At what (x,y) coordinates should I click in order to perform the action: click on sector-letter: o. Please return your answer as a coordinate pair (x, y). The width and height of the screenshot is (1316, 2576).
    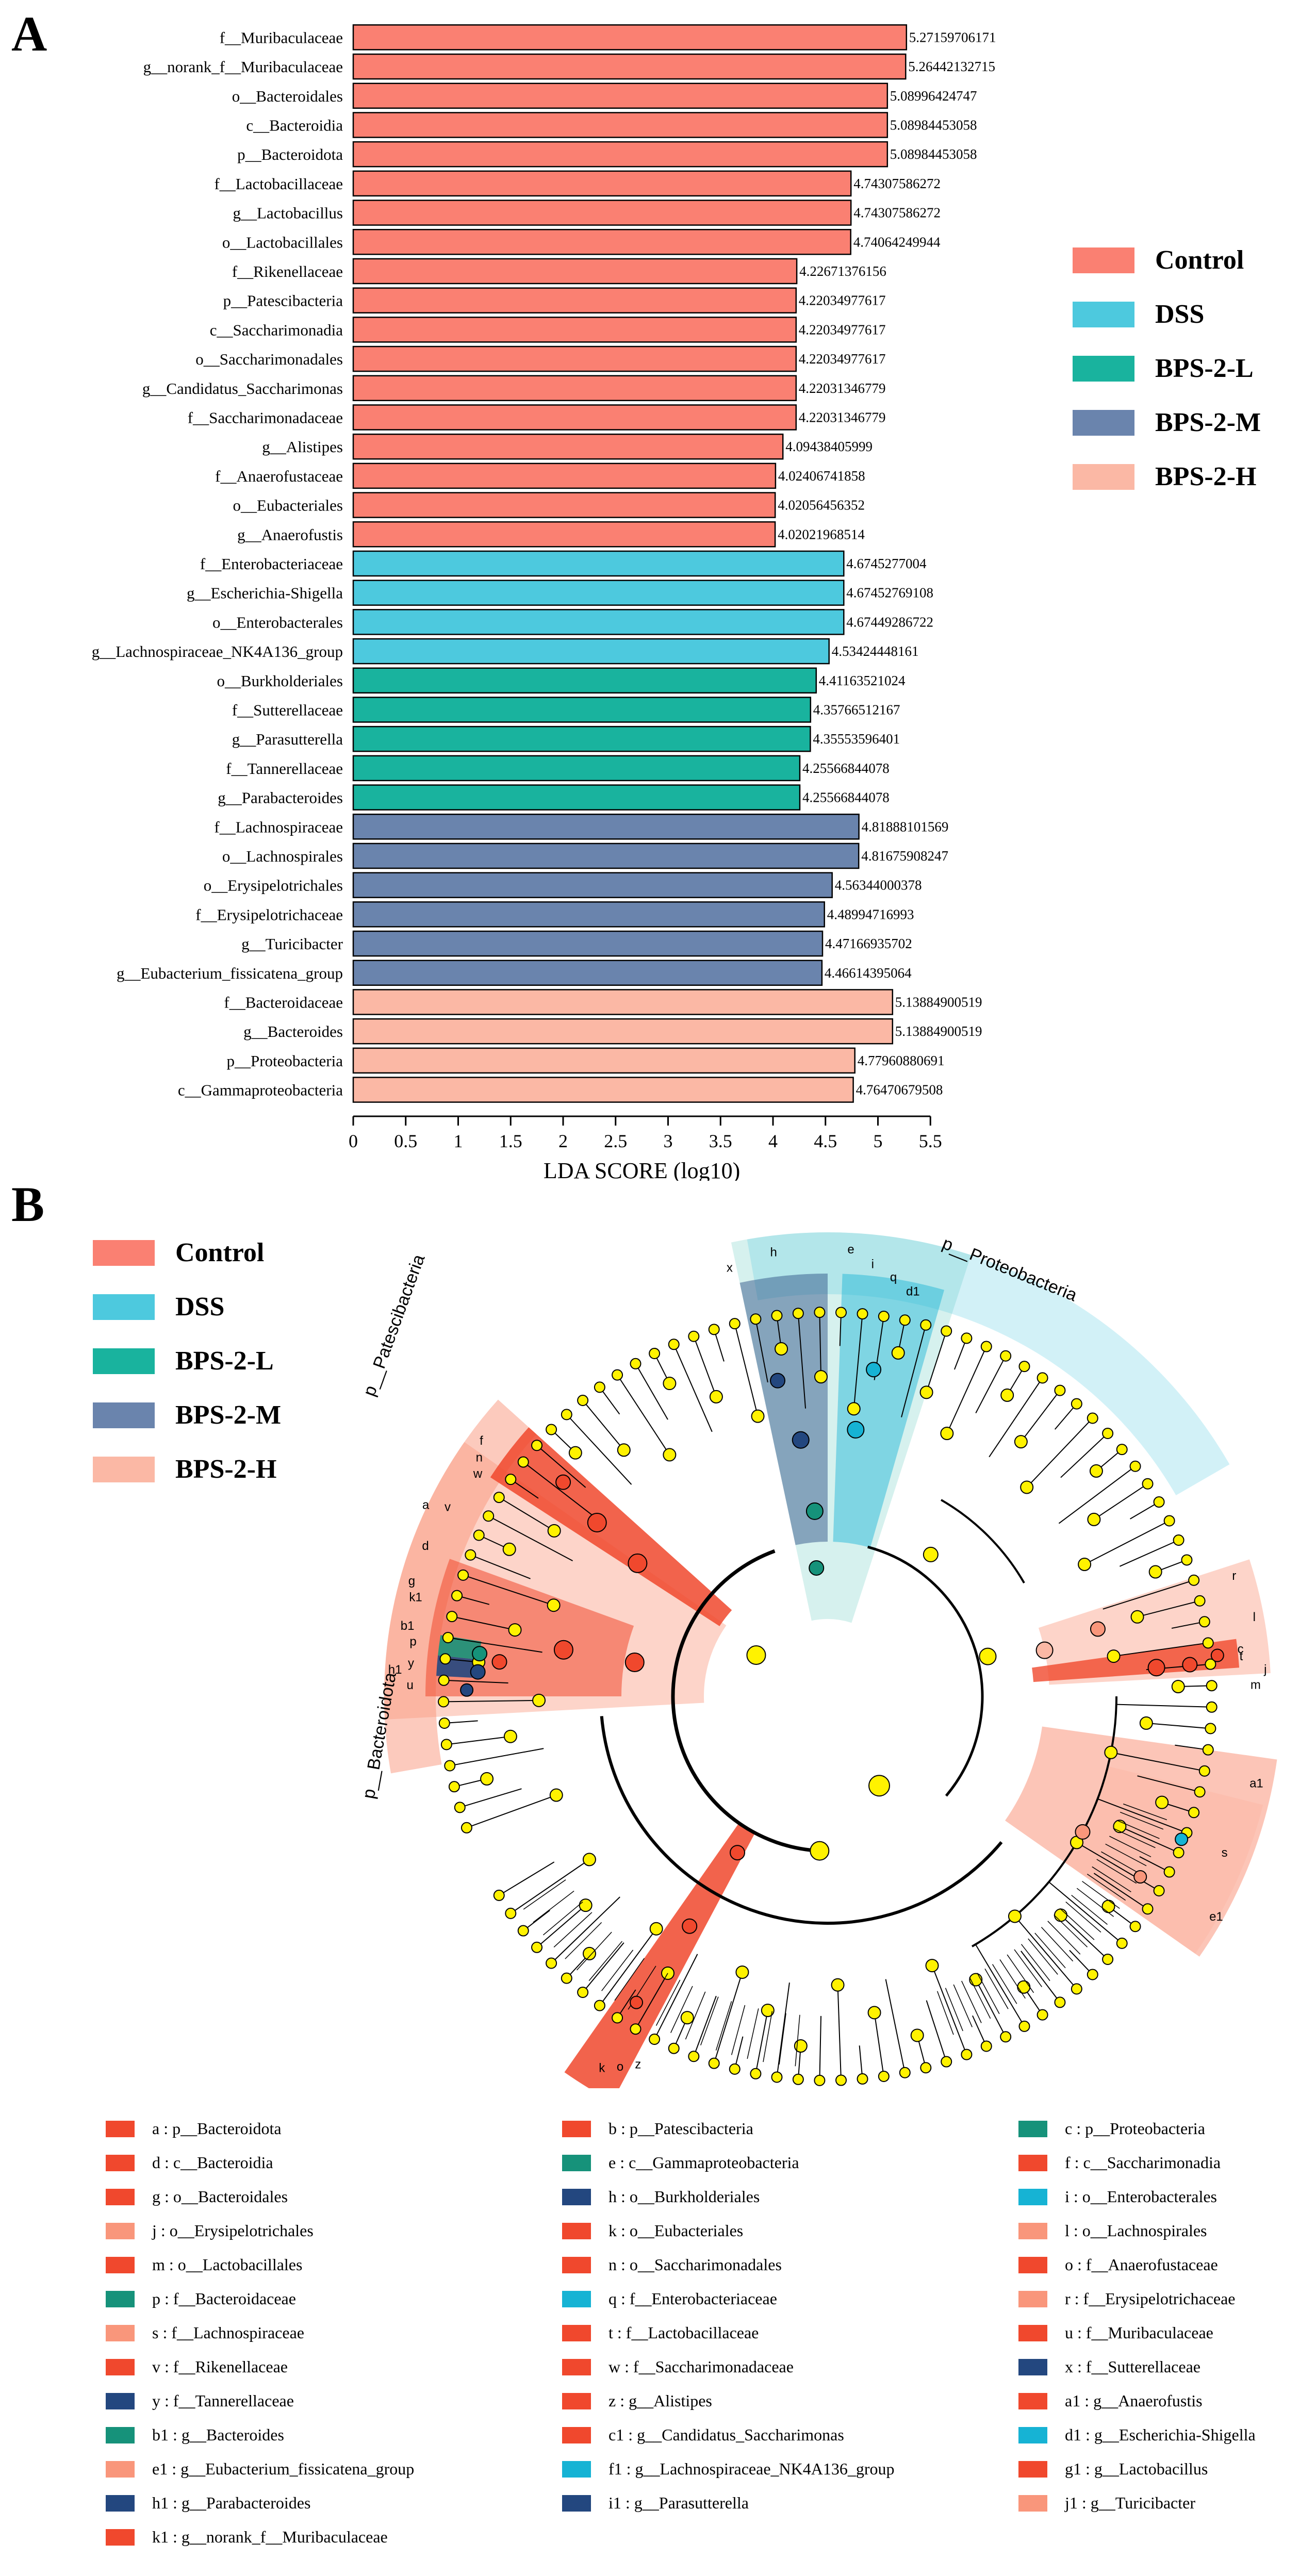
    Looking at the image, I should click on (620, 2067).